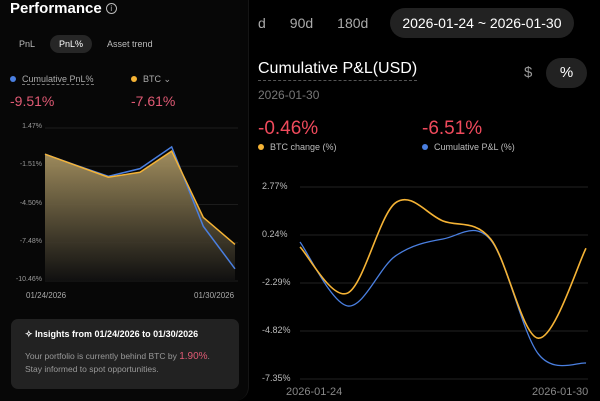  I want to click on pnl-value: -9.51%, so click(32, 101).